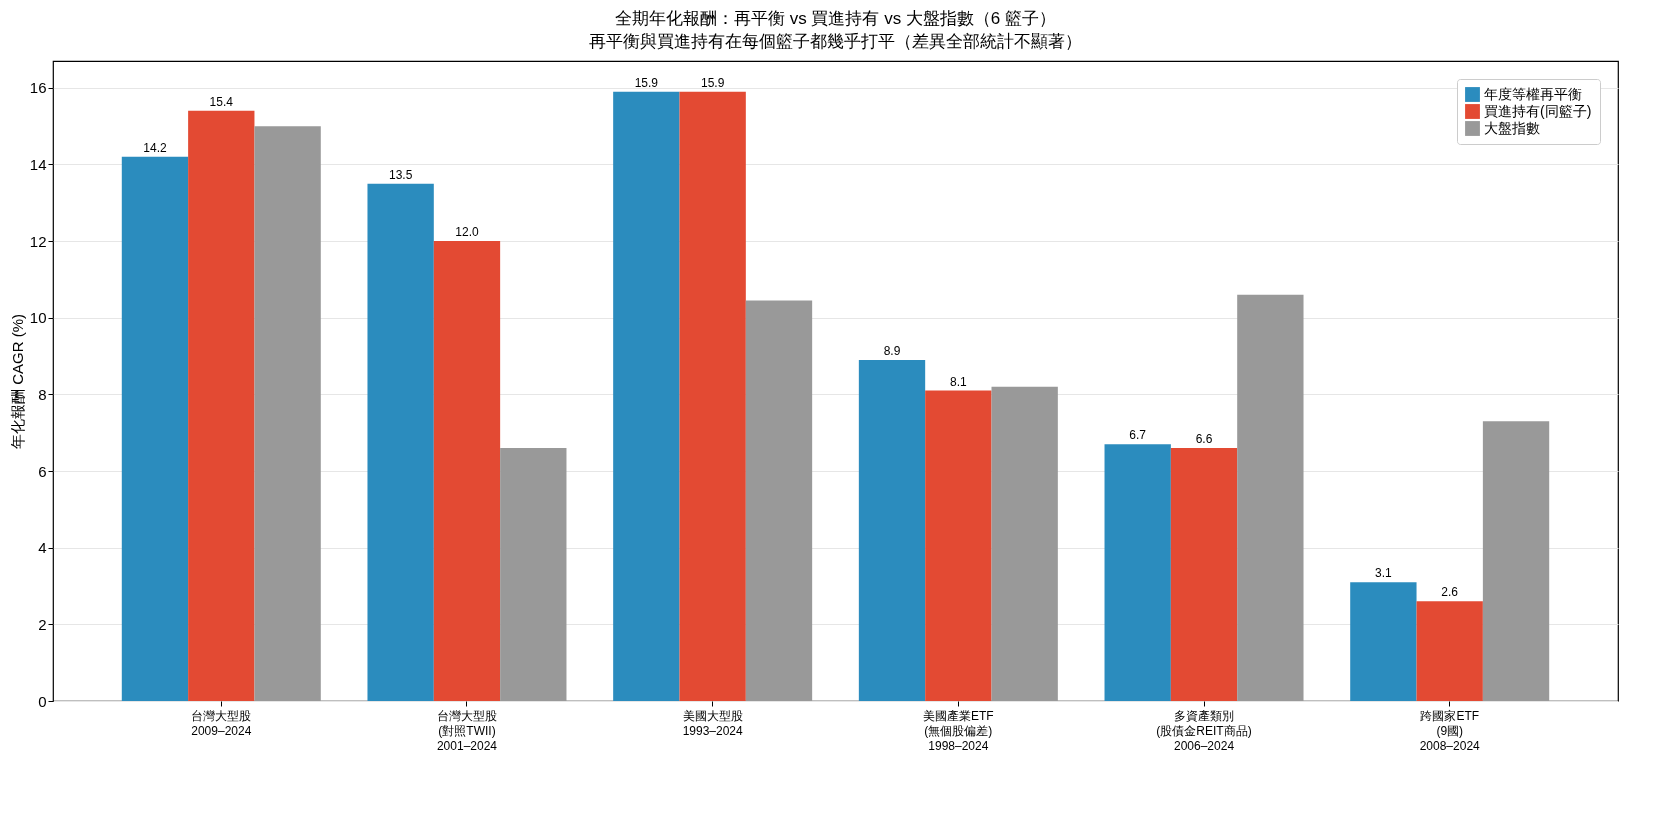 The height and width of the screenshot is (827, 1665). What do you see at coordinates (1384, 573) in the screenshot?
I see `data-label: 3.1` at bounding box center [1384, 573].